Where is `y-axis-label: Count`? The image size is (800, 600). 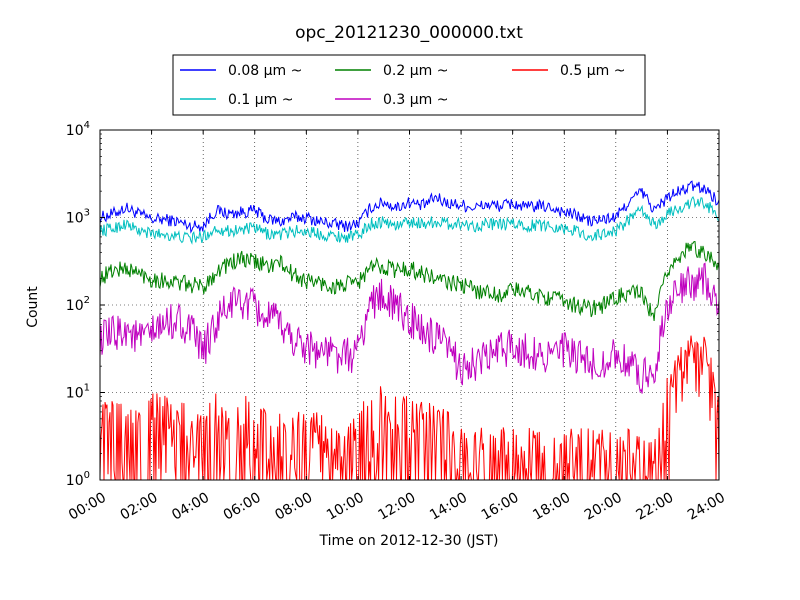
y-axis-label: Count is located at coordinates (33, 307).